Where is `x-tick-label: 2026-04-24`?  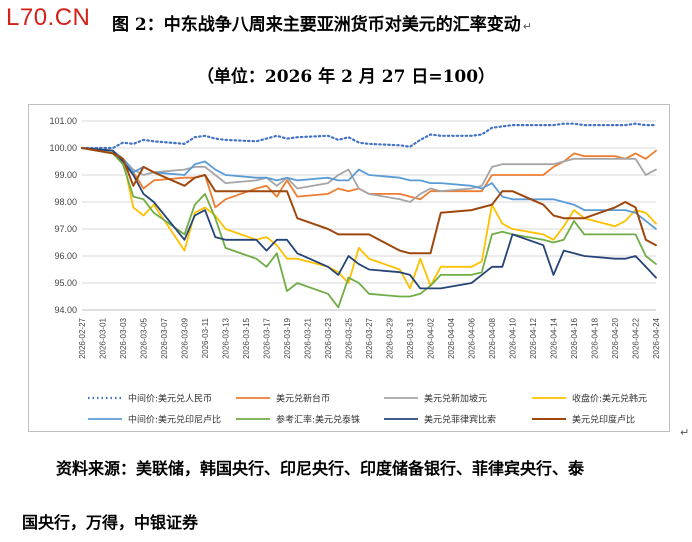
x-tick-label: 2026-04-24 is located at coordinates (656, 337).